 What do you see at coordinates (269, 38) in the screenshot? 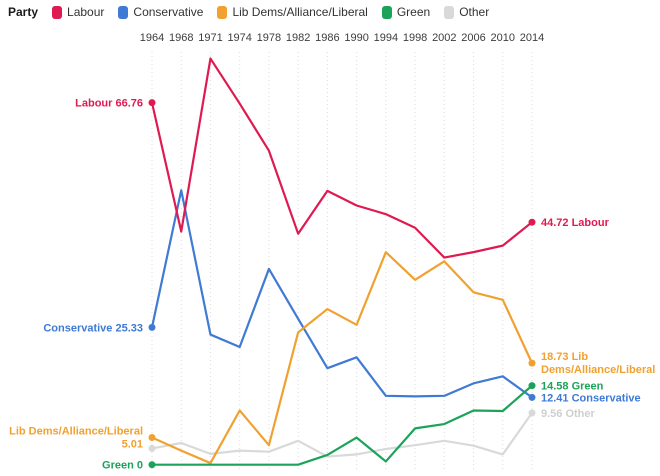
I see `year-label-1978: 1978` at bounding box center [269, 38].